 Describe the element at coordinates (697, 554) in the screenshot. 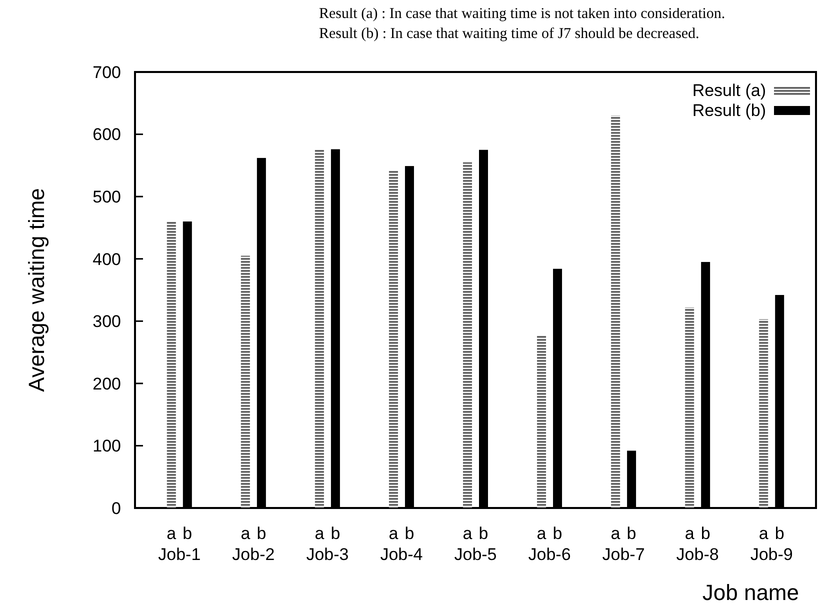

I see `x-tick-label: Job-8` at that location.